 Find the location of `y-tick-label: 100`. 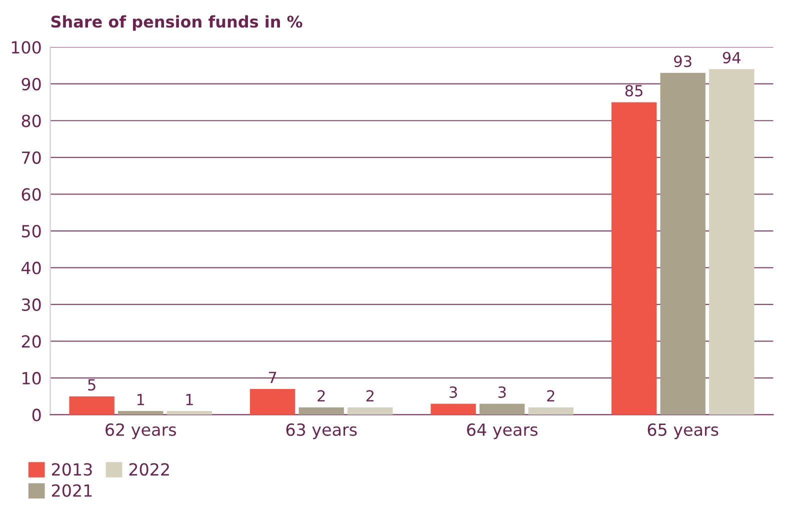

y-tick-label: 100 is located at coordinates (26, 47).